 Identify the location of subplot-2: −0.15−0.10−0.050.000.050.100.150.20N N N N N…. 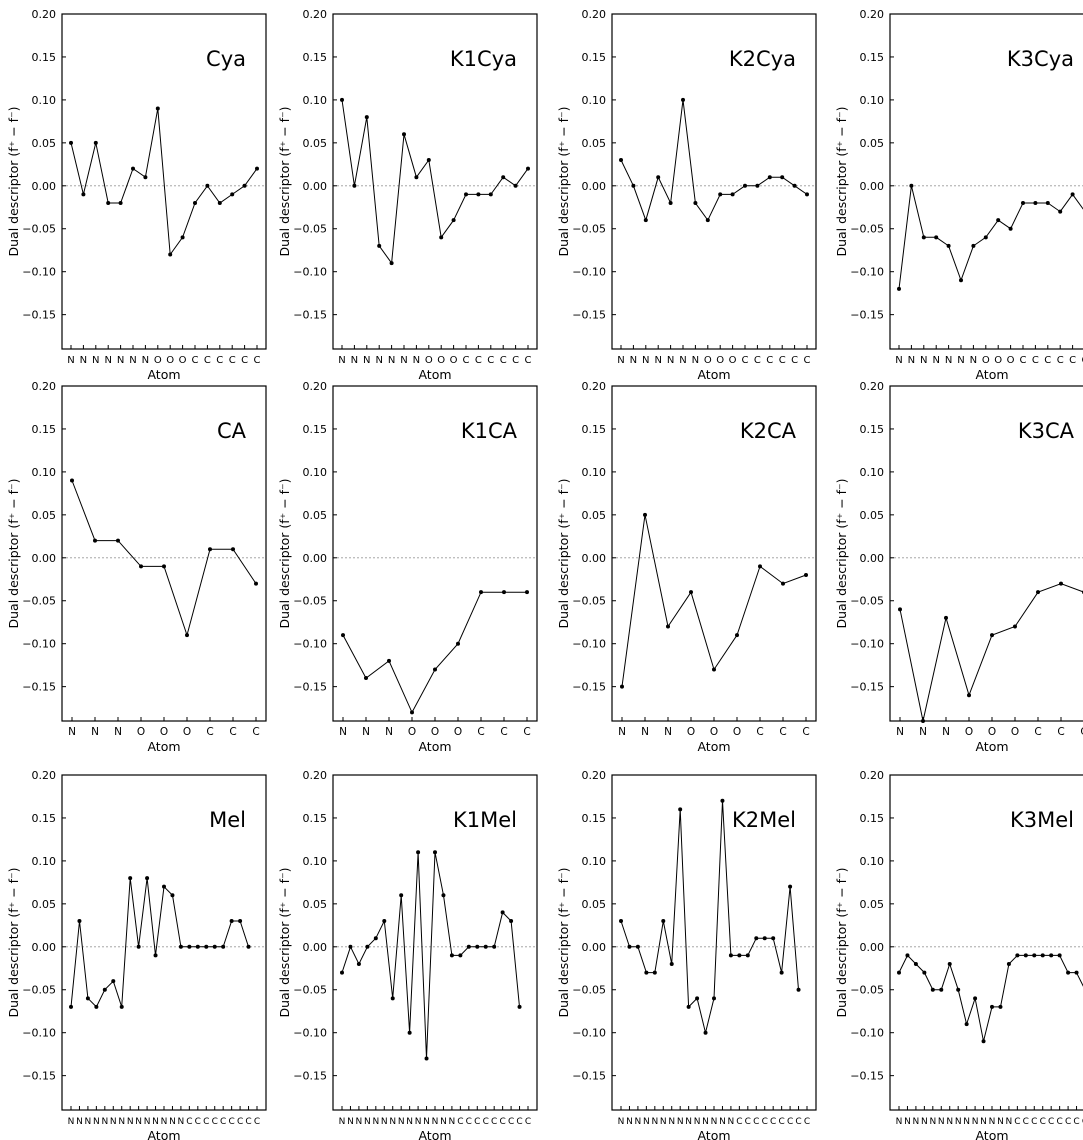
(686, 195).